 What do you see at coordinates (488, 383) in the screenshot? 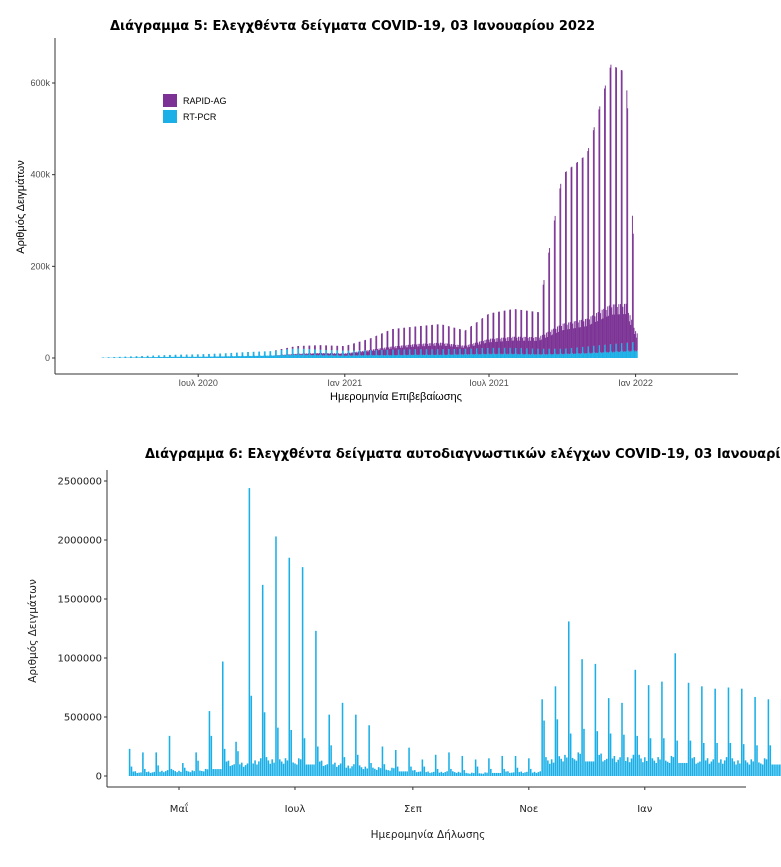
I see `chart-5-x-tick-label: Ιουλ 2021` at bounding box center [488, 383].